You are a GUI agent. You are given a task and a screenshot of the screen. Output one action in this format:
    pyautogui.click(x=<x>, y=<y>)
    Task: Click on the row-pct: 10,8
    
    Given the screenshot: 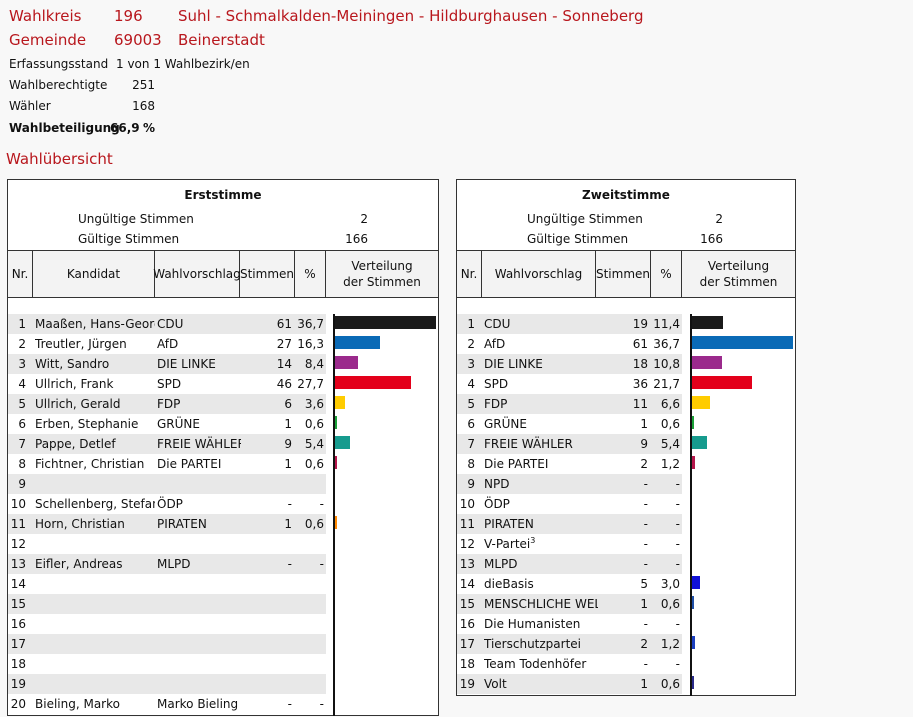 What is the action you would take?
    pyautogui.click(x=666, y=364)
    